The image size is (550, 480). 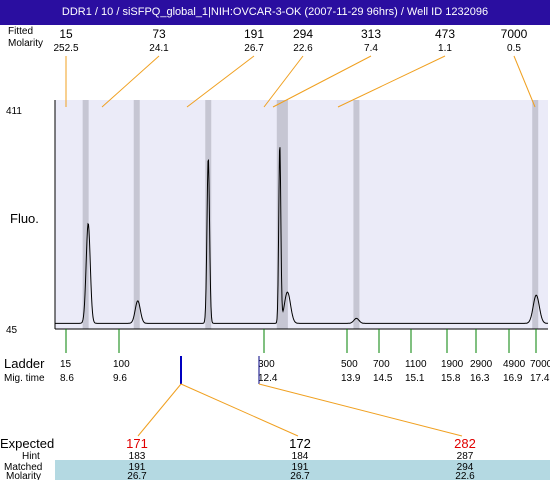 I want to click on expected-value: 282, so click(x=465, y=443).